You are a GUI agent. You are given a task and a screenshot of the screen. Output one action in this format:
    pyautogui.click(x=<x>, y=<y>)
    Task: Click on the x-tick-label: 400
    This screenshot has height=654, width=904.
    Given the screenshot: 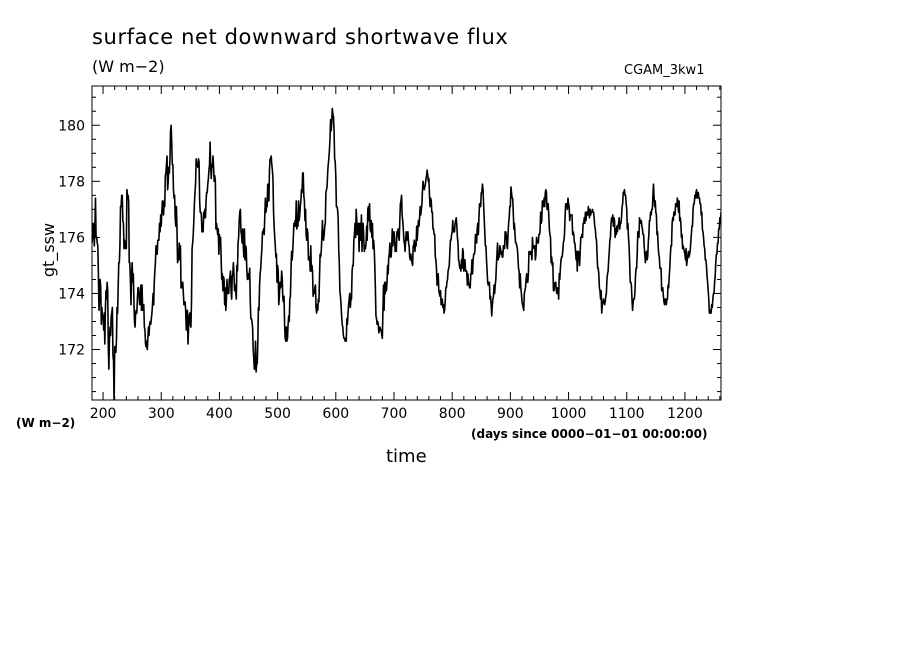 What is the action you would take?
    pyautogui.click(x=219, y=414)
    